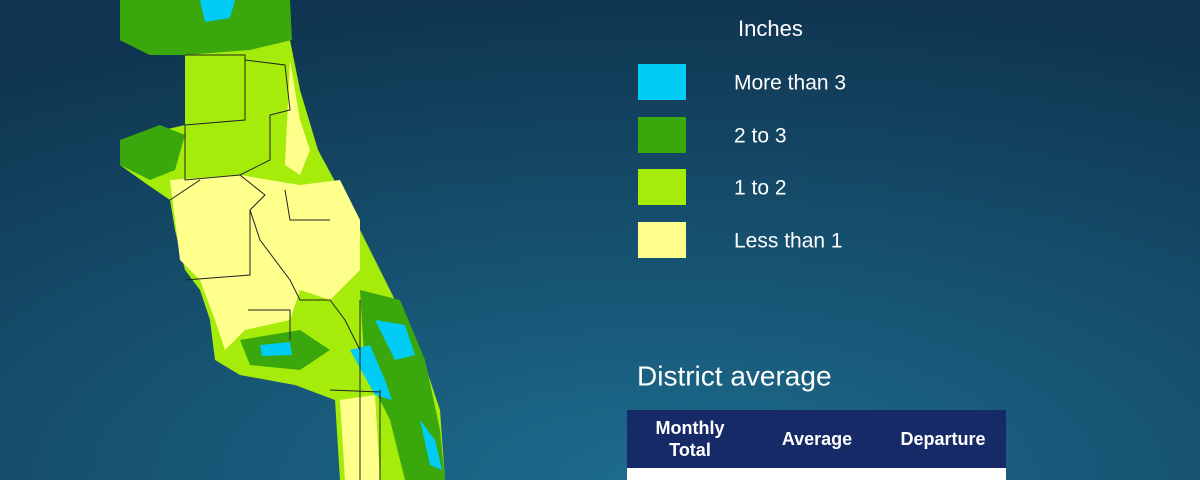 Image resolution: width=1200 pixels, height=480 pixels. I want to click on table-header-cell: Average, so click(817, 439).